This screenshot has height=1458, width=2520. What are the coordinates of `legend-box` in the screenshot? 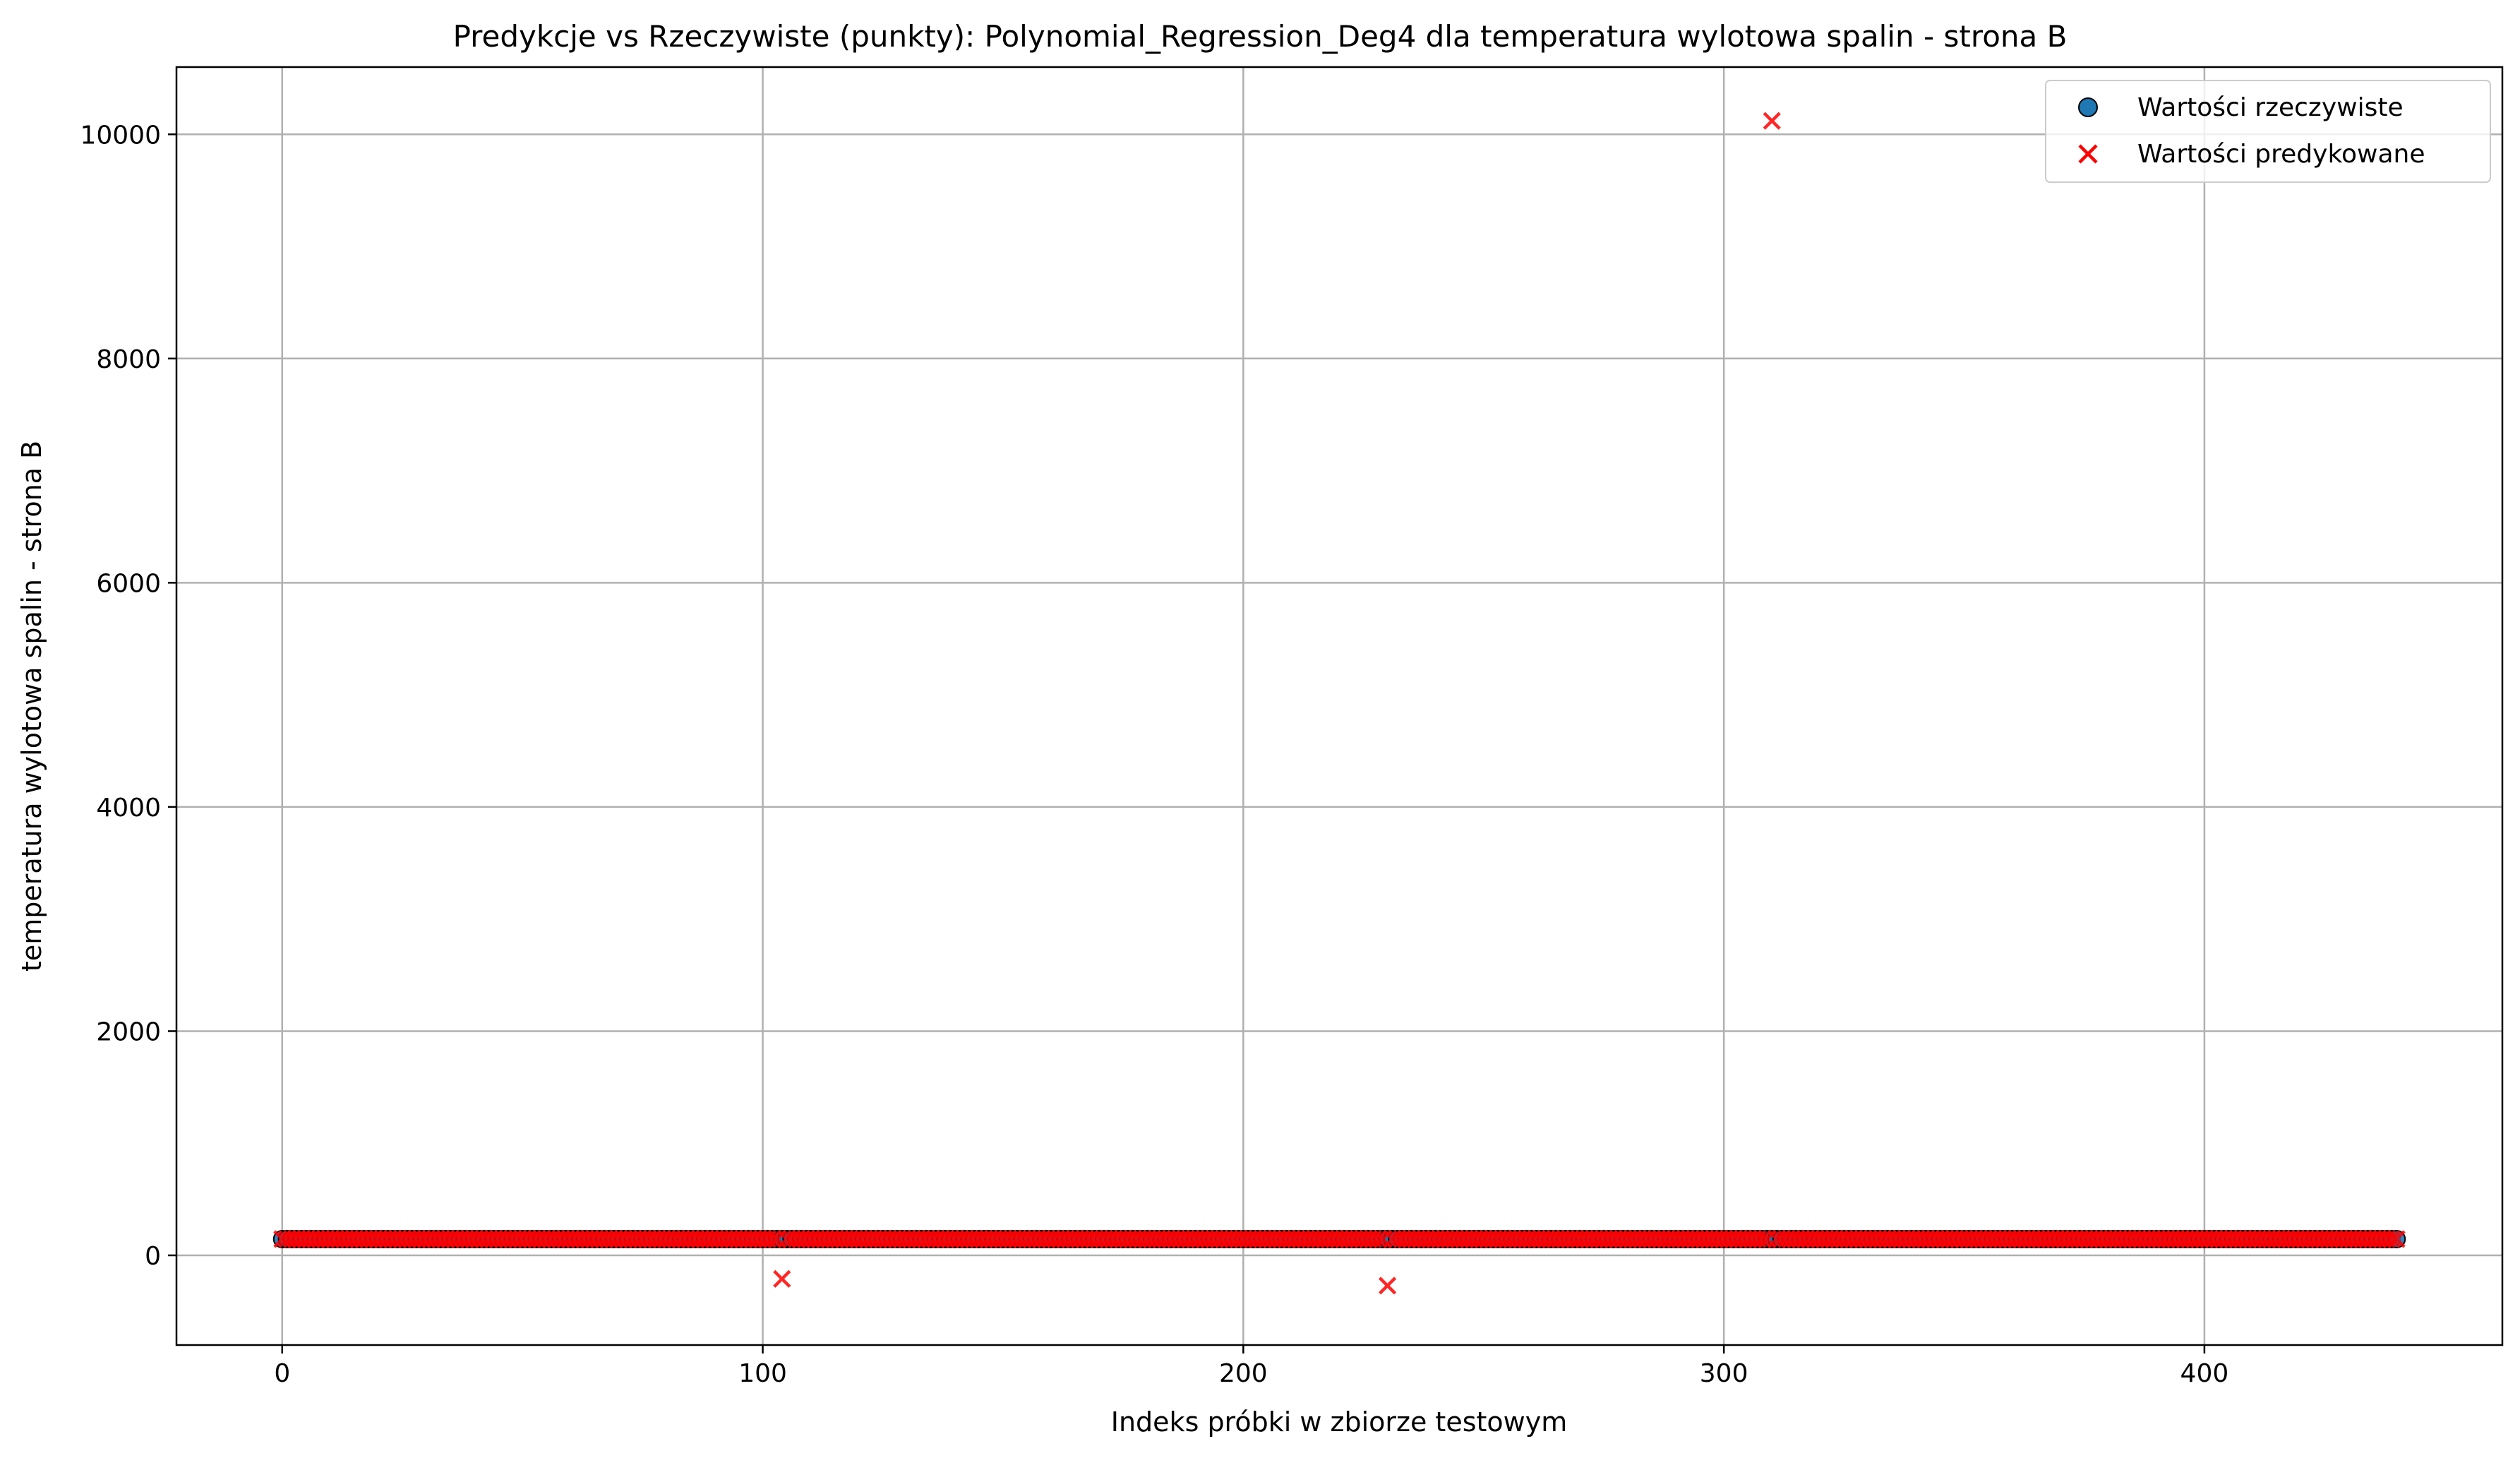 It's located at (2268, 131).